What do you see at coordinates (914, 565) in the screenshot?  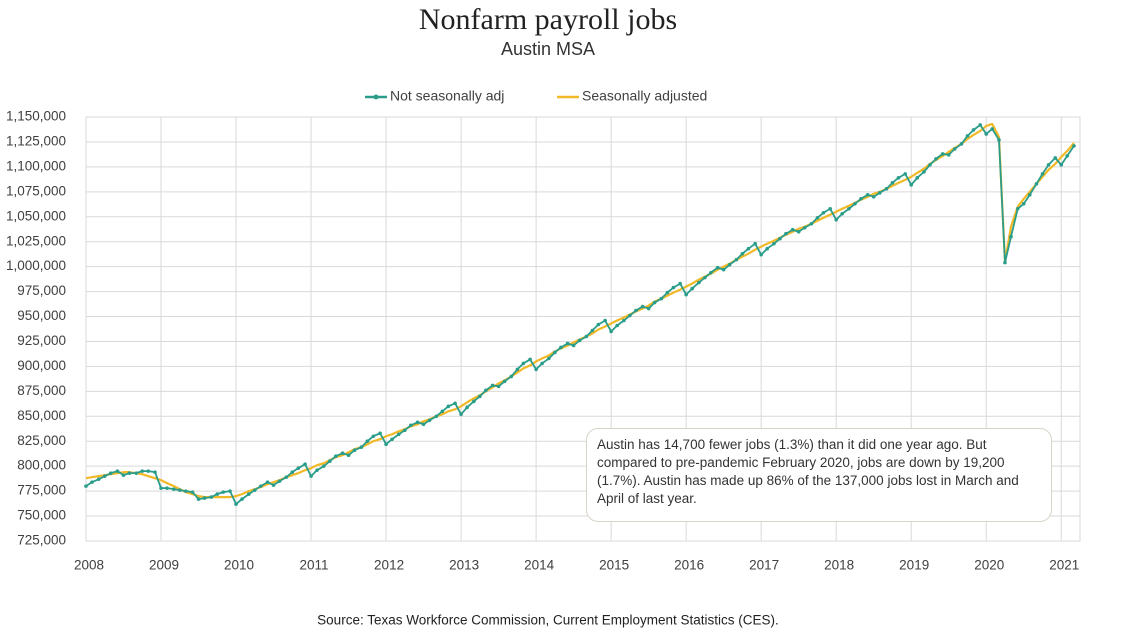 I see `x-tick-label: 2019` at bounding box center [914, 565].